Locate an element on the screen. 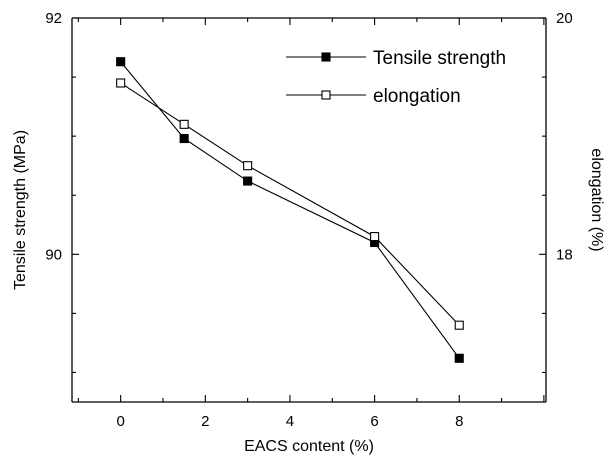  legend-item: elongation is located at coordinates (373, 96).